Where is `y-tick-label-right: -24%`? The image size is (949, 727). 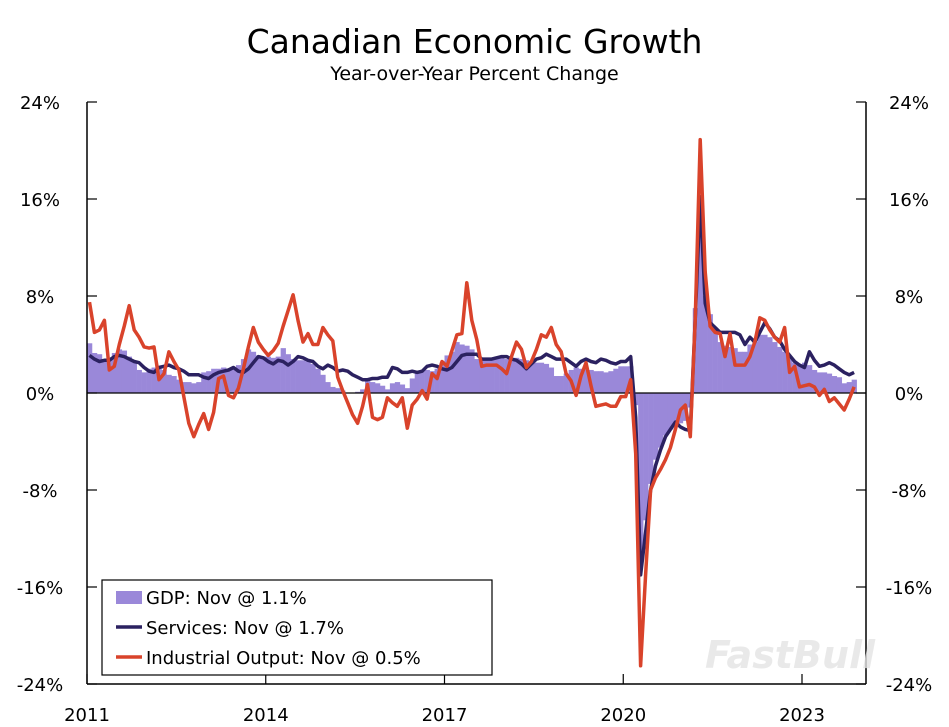
y-tick-label-right: -24% is located at coordinates (909, 685).